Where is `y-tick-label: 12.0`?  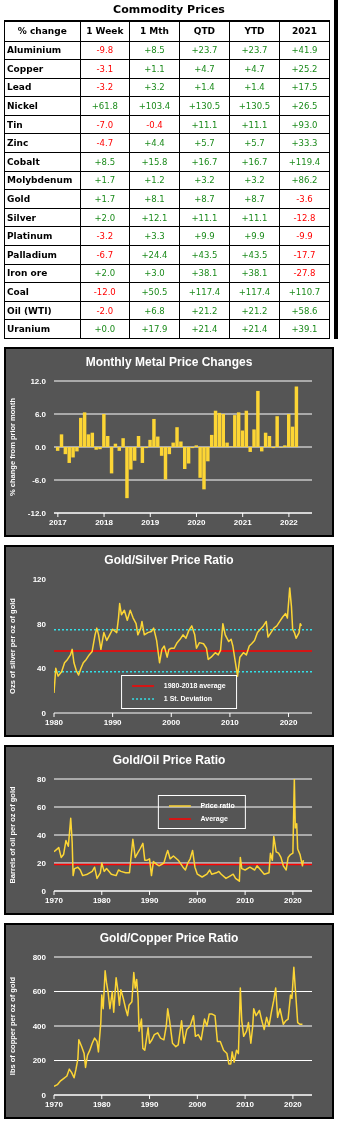 y-tick-label: 12.0 is located at coordinates (38, 381).